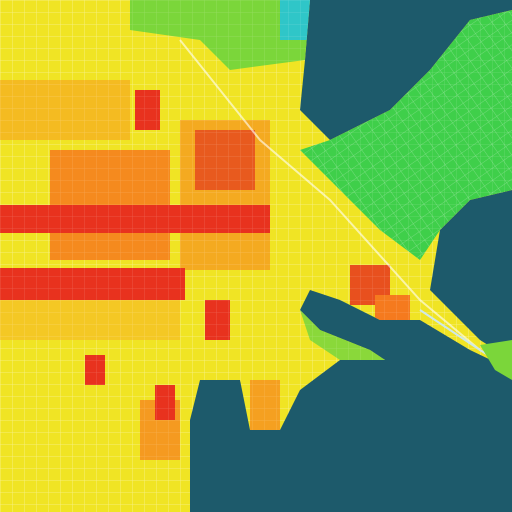  What do you see at coordinates (496, 360) in the screenshot?
I see `island` at bounding box center [496, 360].